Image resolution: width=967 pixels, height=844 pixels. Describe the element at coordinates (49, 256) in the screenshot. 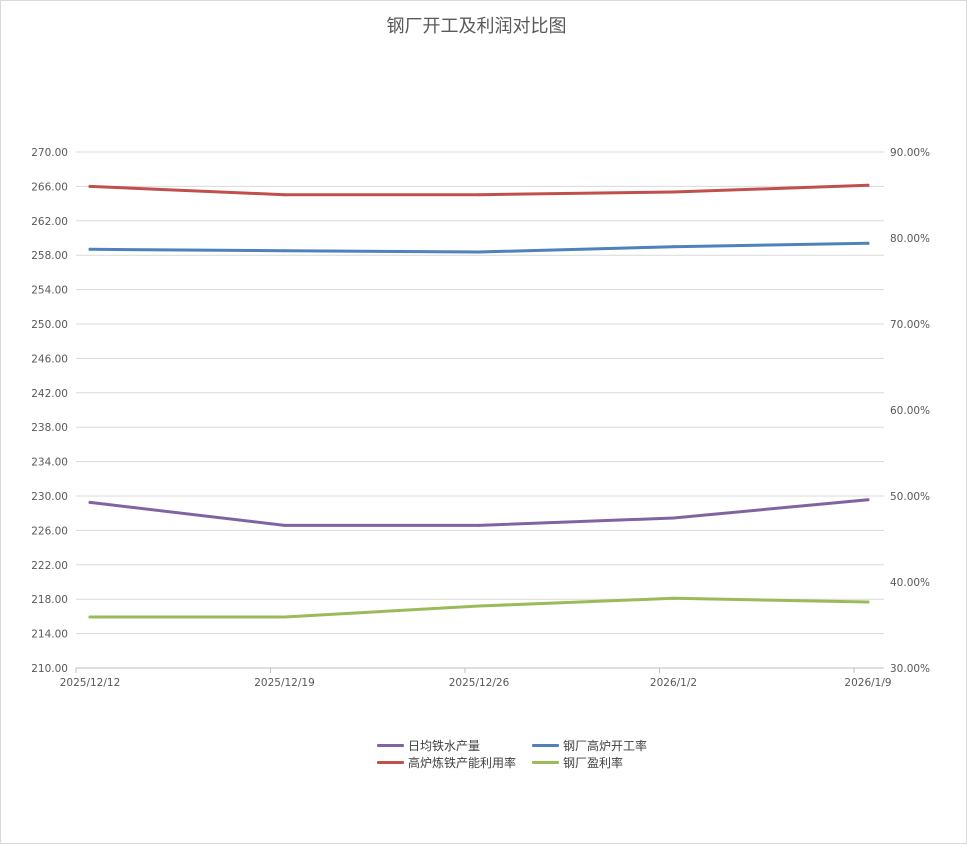

I see `y-left-tick-label: 258.00` at that location.